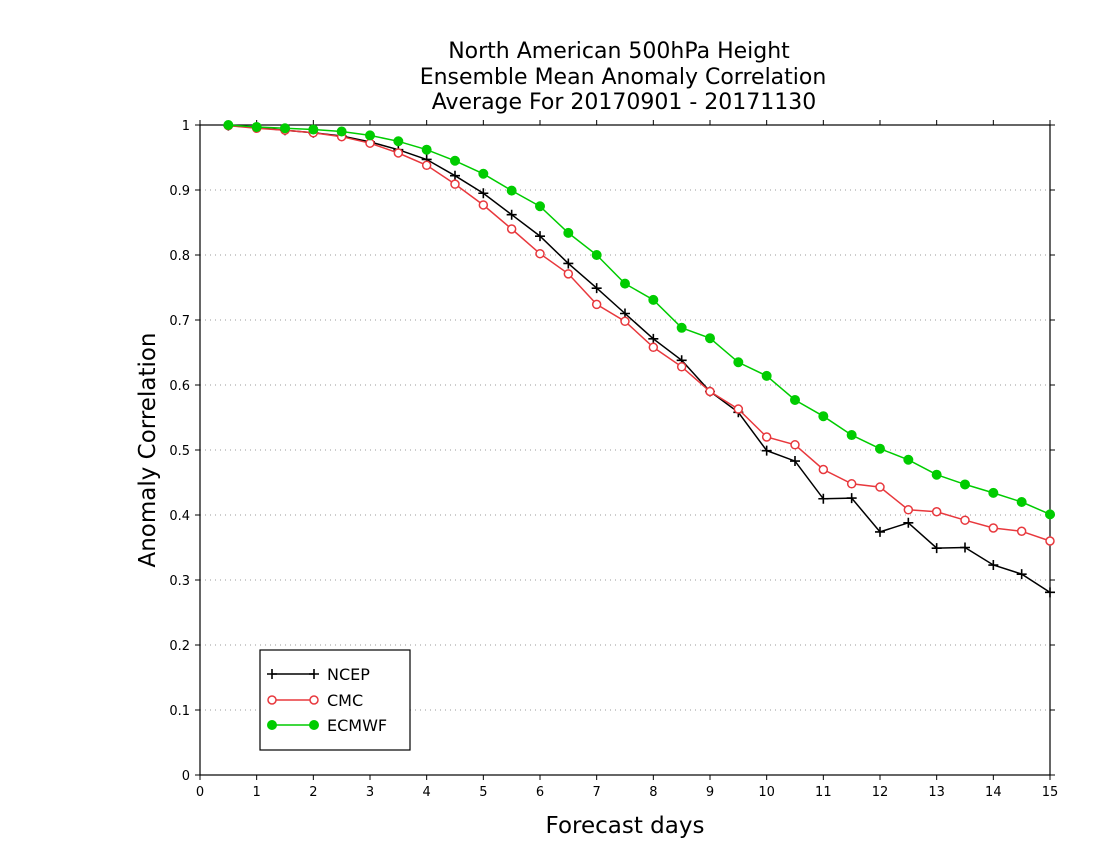 The image size is (1100, 850). I want to click on legend-entry-ncep: NCEP, so click(318, 674).